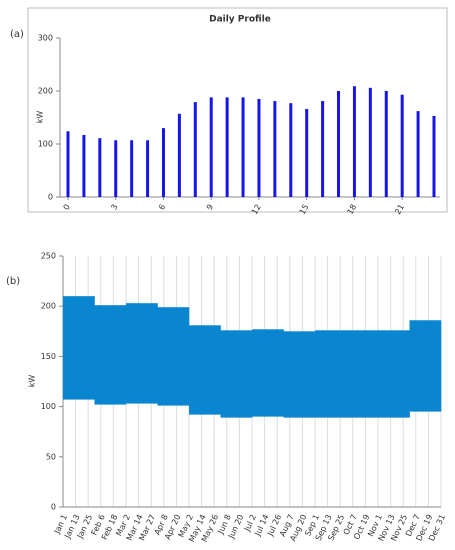 The height and width of the screenshot is (550, 455). Describe the element at coordinates (48, 256) in the screenshot. I see `y-tick-label: 250` at that location.